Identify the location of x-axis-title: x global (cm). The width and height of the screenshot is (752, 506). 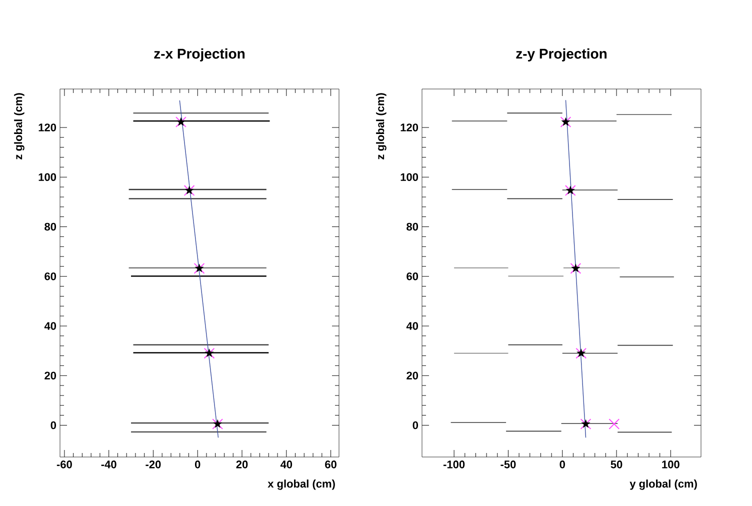
(301, 485).